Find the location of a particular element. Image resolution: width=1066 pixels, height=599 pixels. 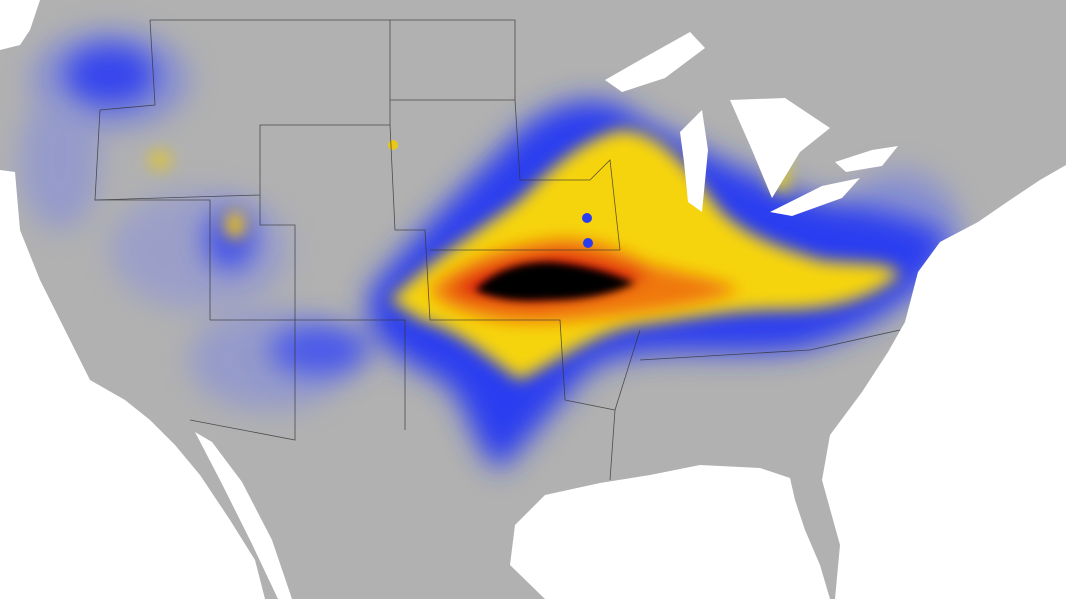

lake-ontario is located at coordinates (866, 159).